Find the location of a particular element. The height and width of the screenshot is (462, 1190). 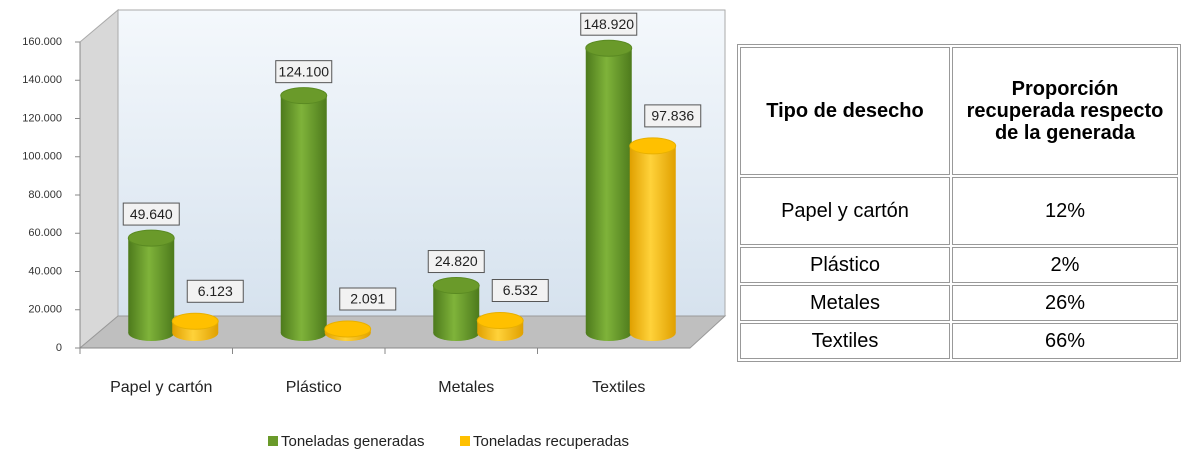

value-label-text: 124.100 is located at coordinates (303, 71).